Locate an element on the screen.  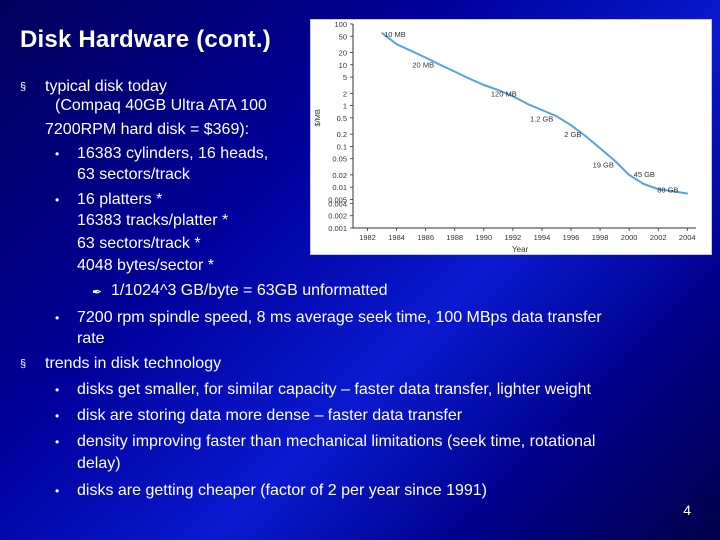
y-tick-label: 5 is located at coordinates (345, 77).